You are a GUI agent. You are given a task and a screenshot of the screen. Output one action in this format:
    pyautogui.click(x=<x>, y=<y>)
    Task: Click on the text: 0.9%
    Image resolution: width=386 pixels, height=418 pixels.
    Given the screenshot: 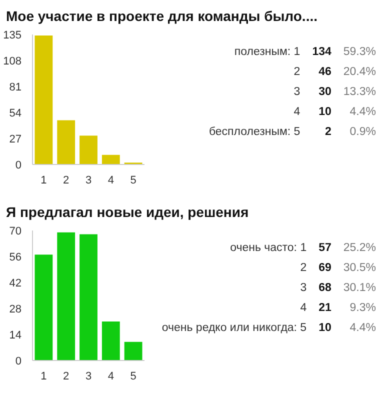 What is the action you would take?
    pyautogui.click(x=362, y=132)
    